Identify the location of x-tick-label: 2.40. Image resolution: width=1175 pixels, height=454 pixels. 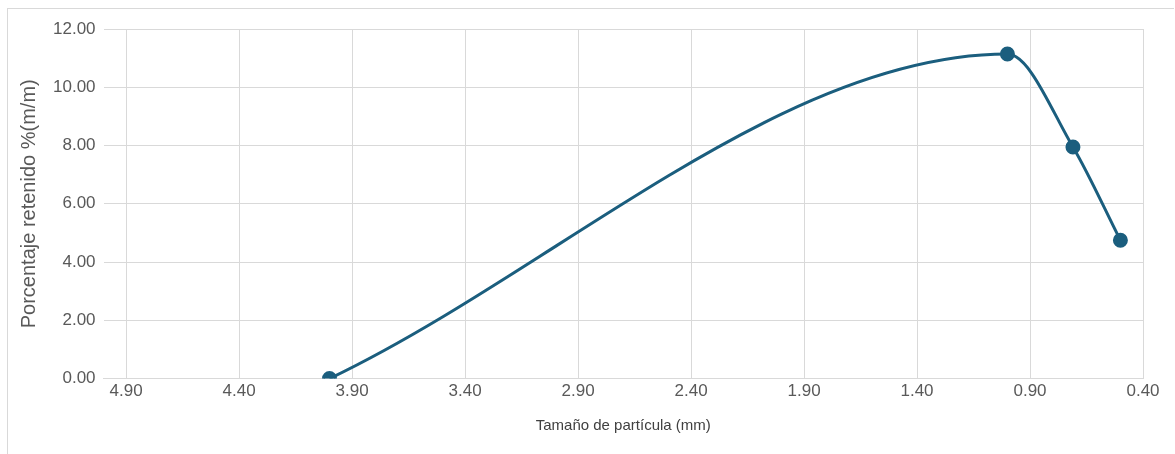
(691, 391).